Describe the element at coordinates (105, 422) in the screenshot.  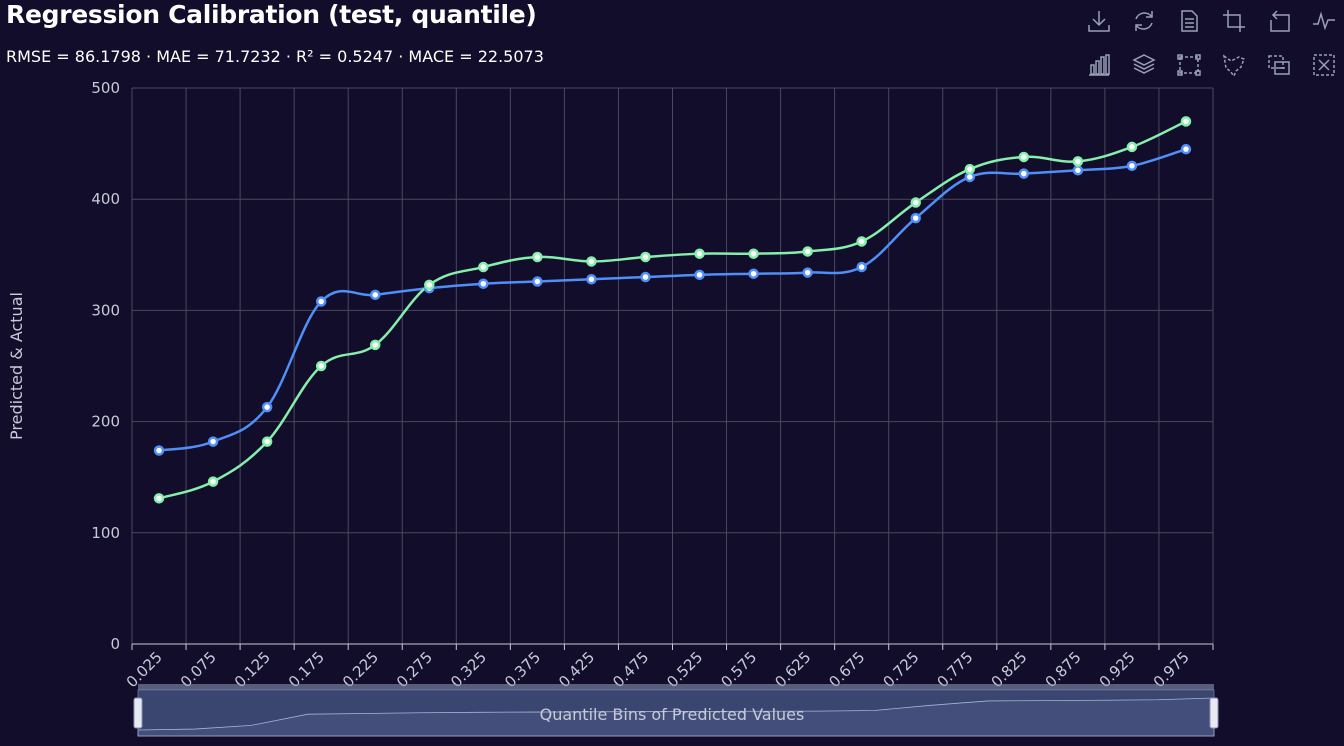
I see `y-tick-label: 200` at that location.